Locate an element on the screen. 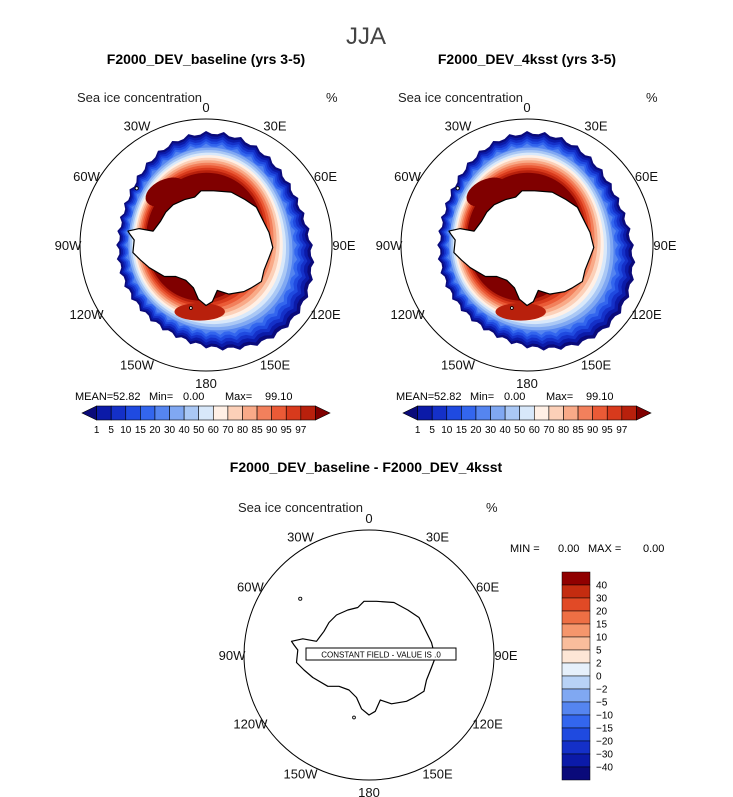  weddell-max is located at coordinates (486, 192).